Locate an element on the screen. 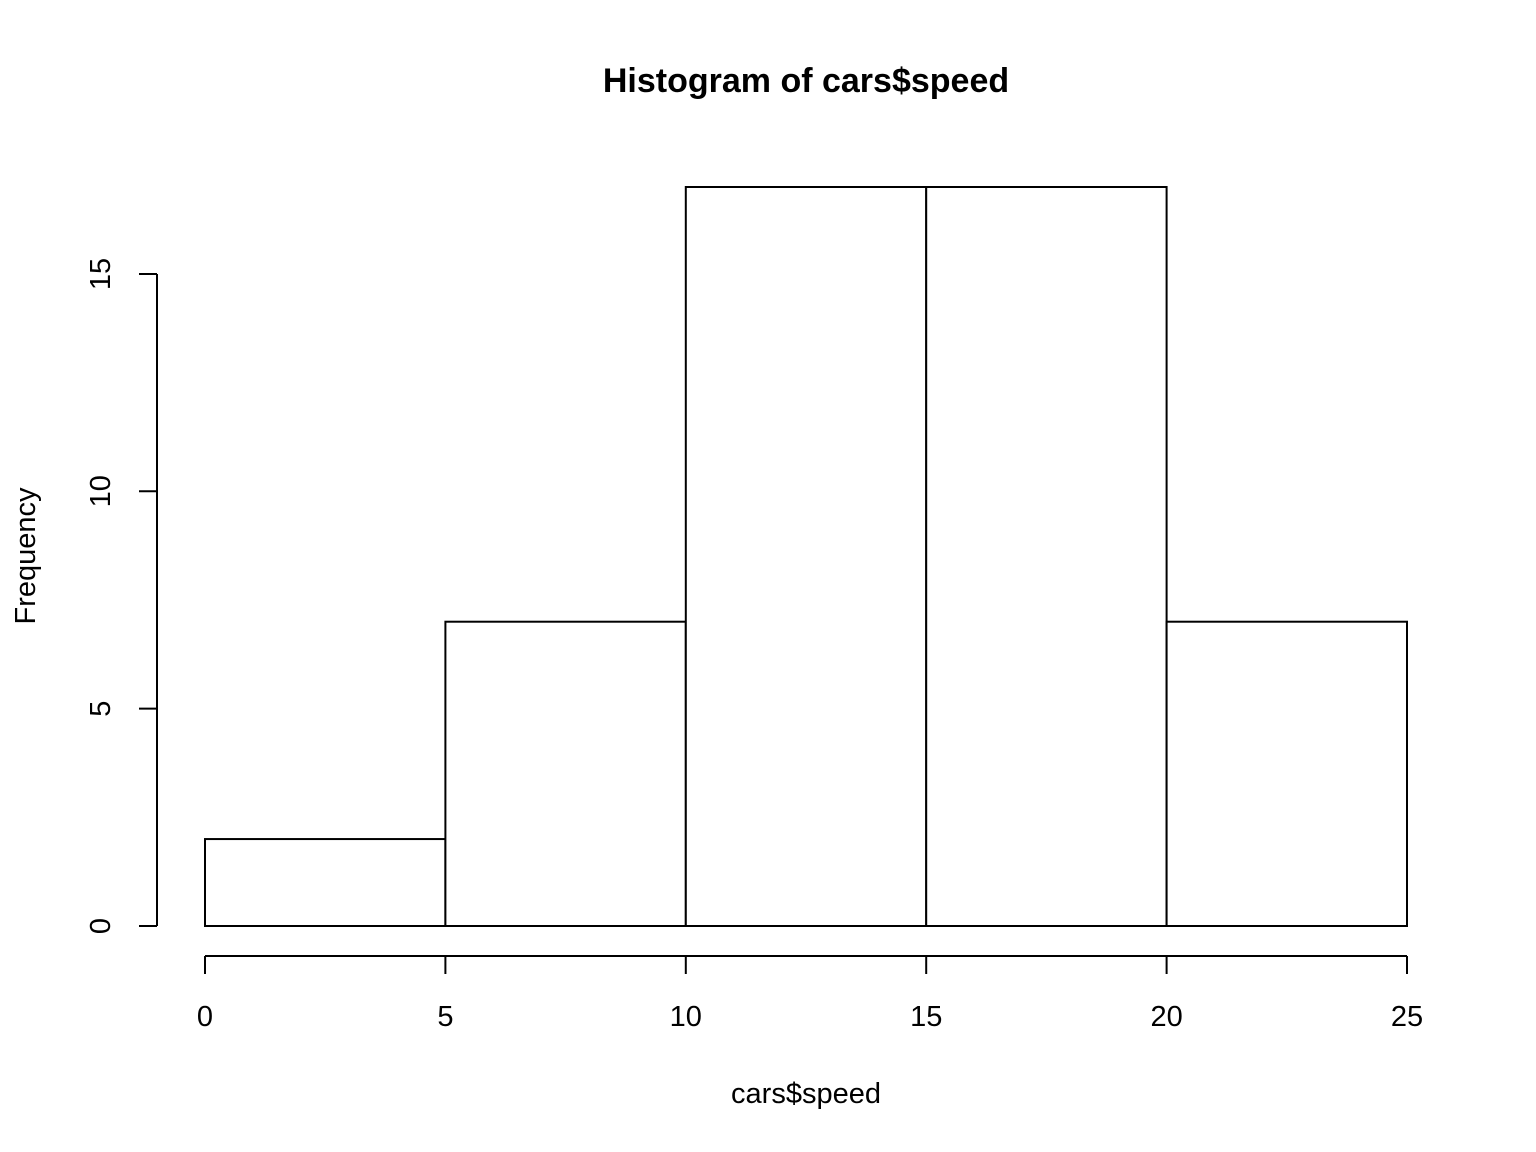  chart-title: Histogram of cars$speed is located at coordinates (806, 81).